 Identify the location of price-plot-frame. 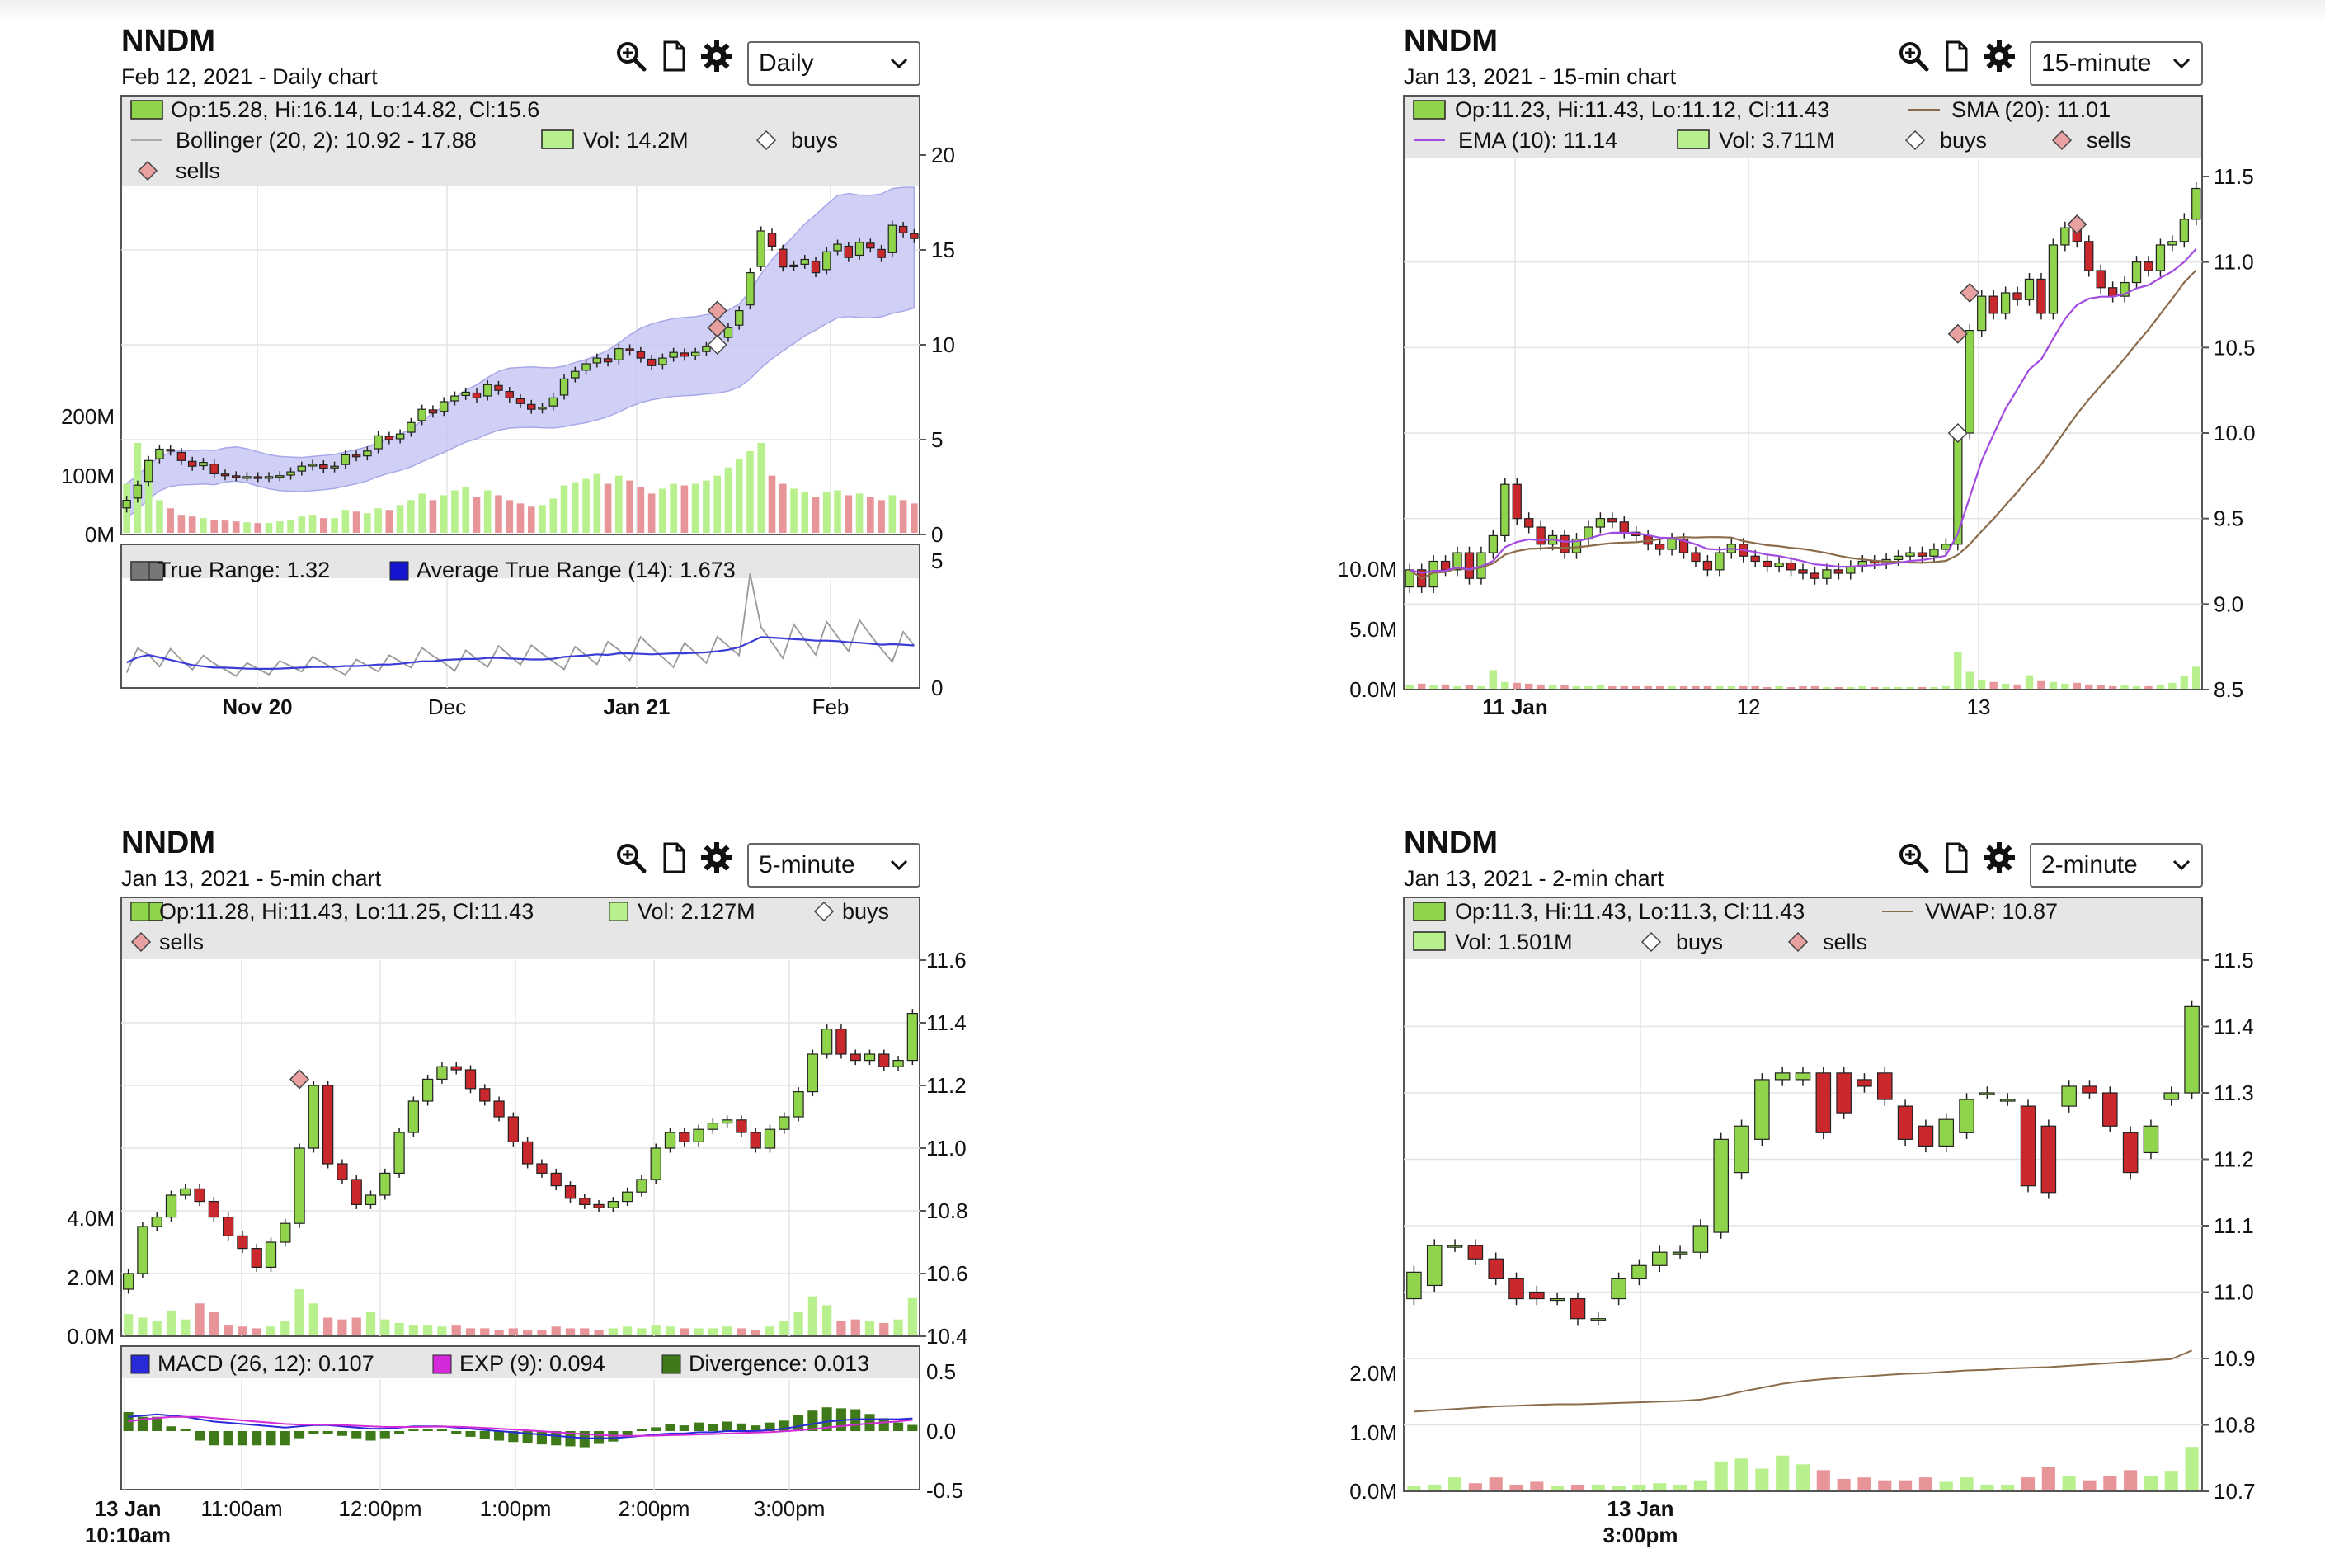
(1803, 1194).